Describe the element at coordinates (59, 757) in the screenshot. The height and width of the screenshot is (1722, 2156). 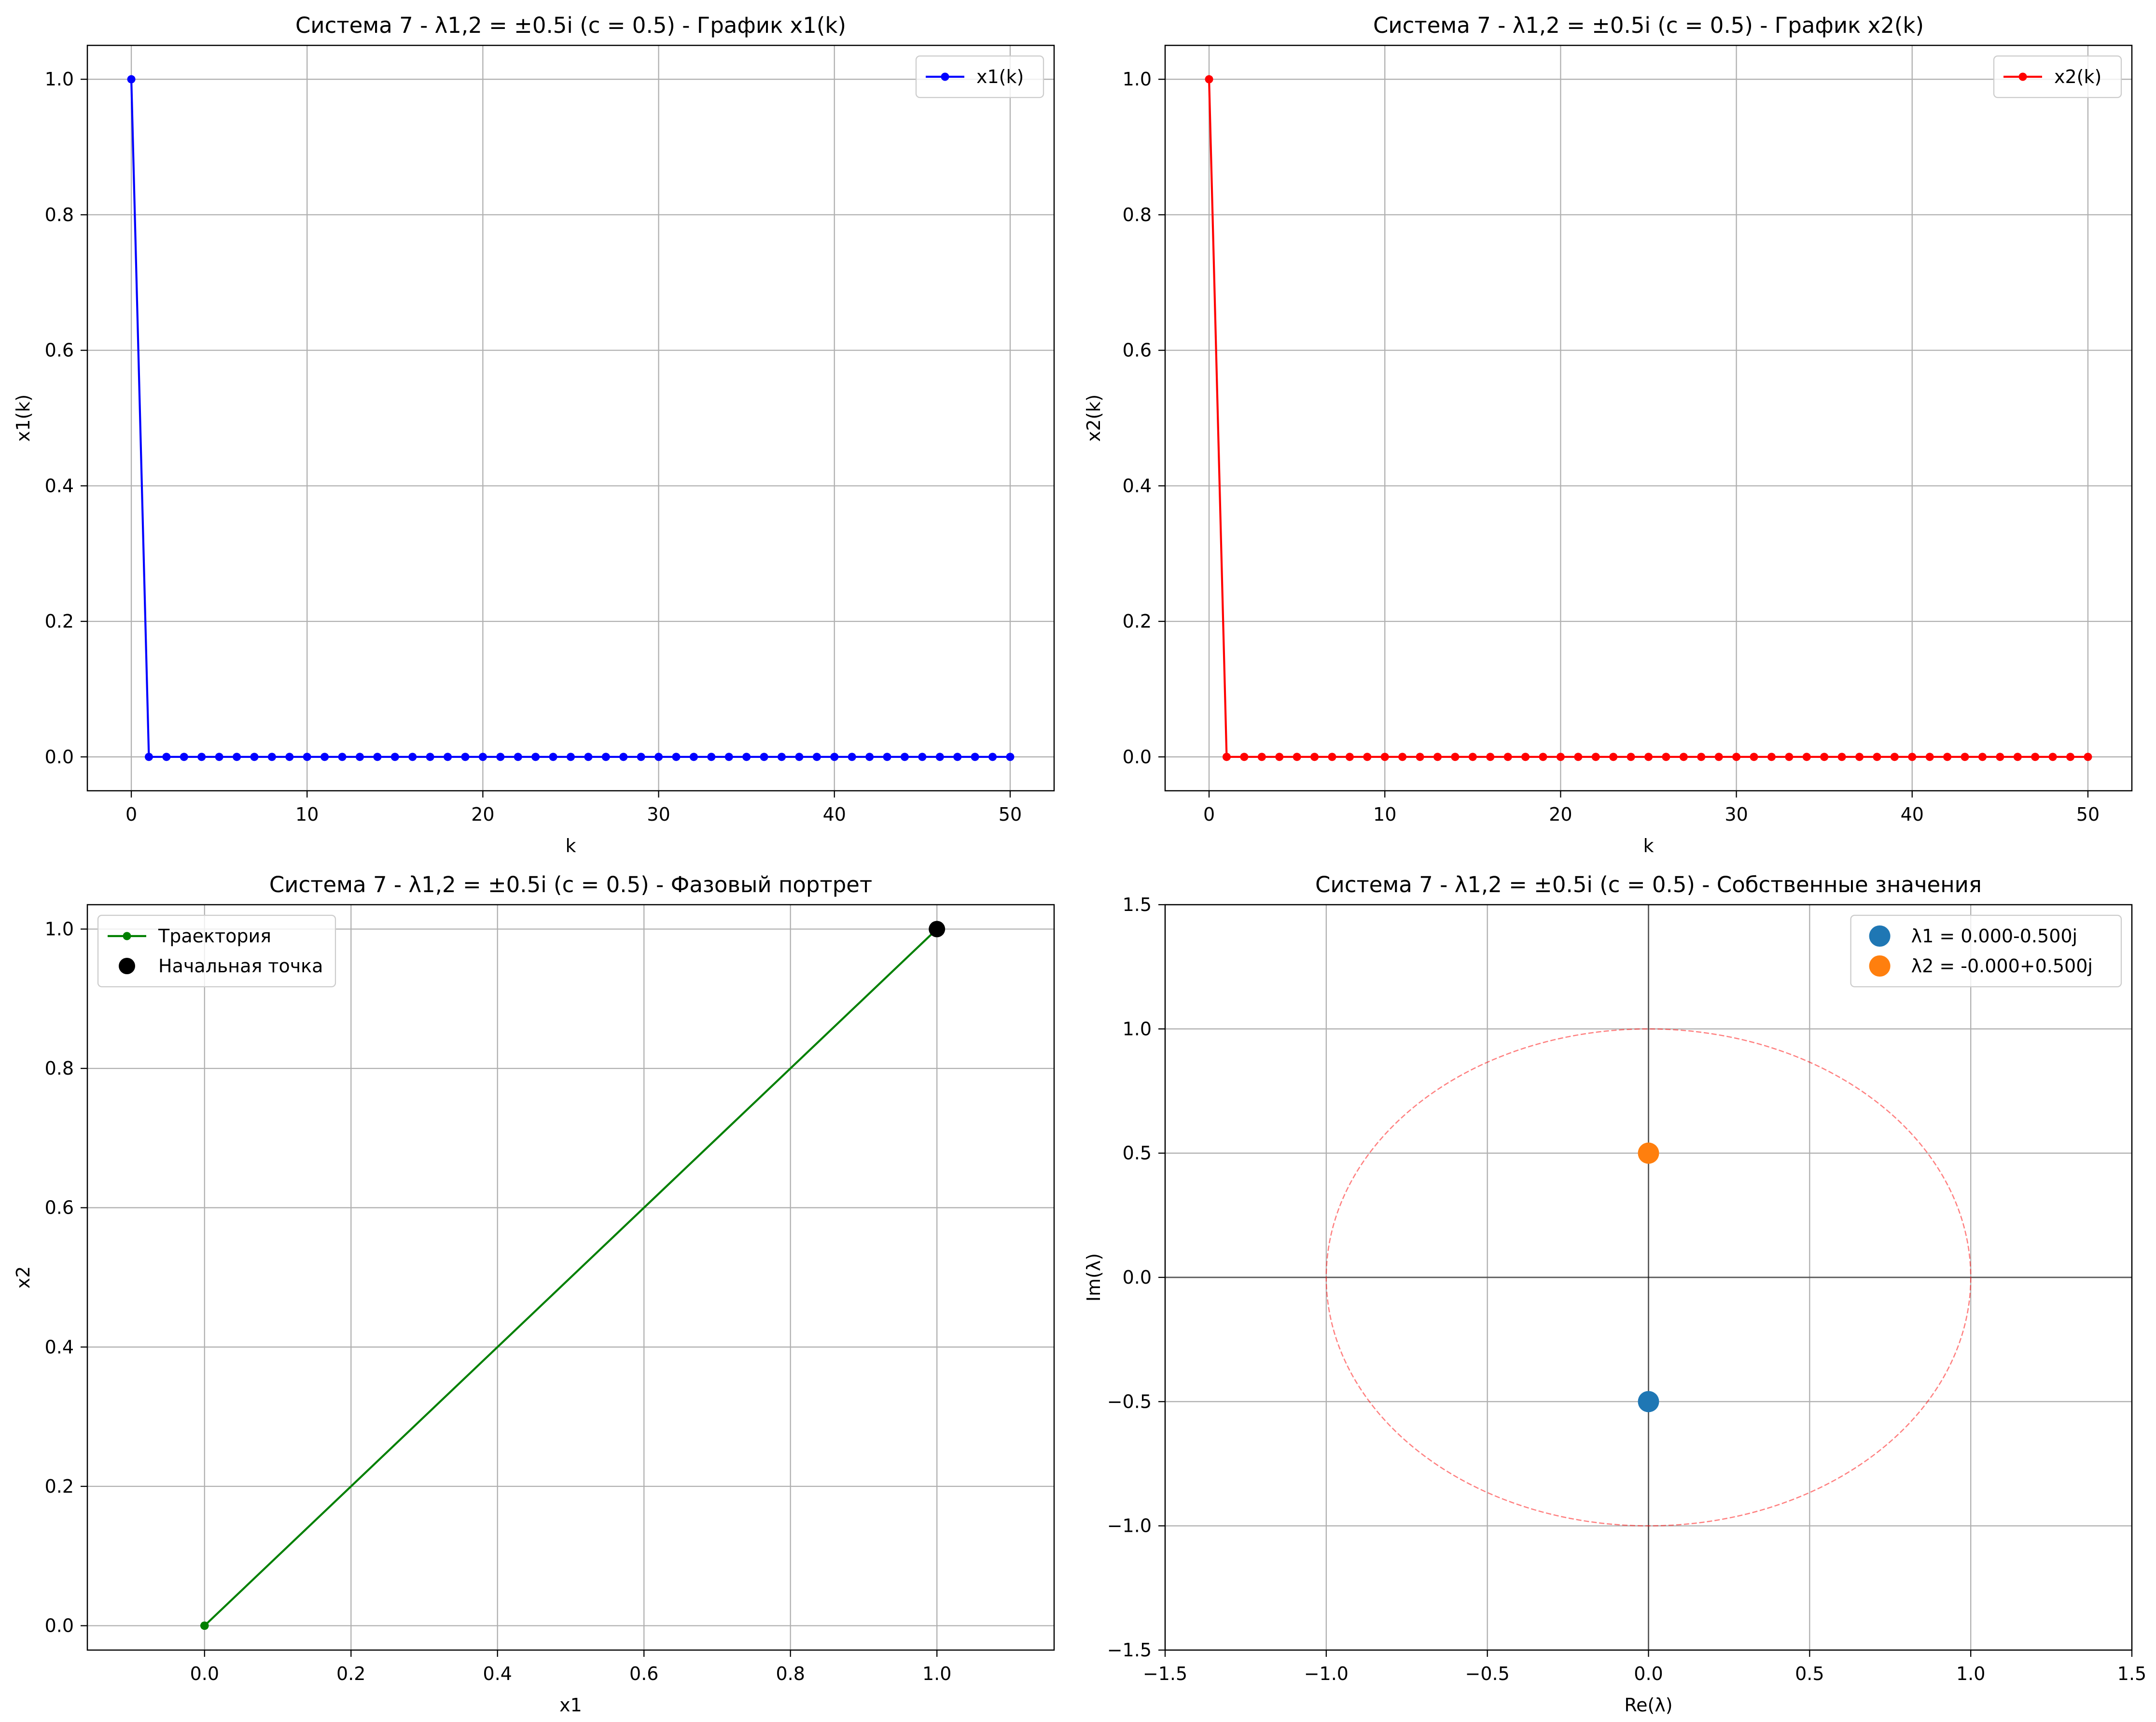
I see `y-tick-label: 0.0` at that location.